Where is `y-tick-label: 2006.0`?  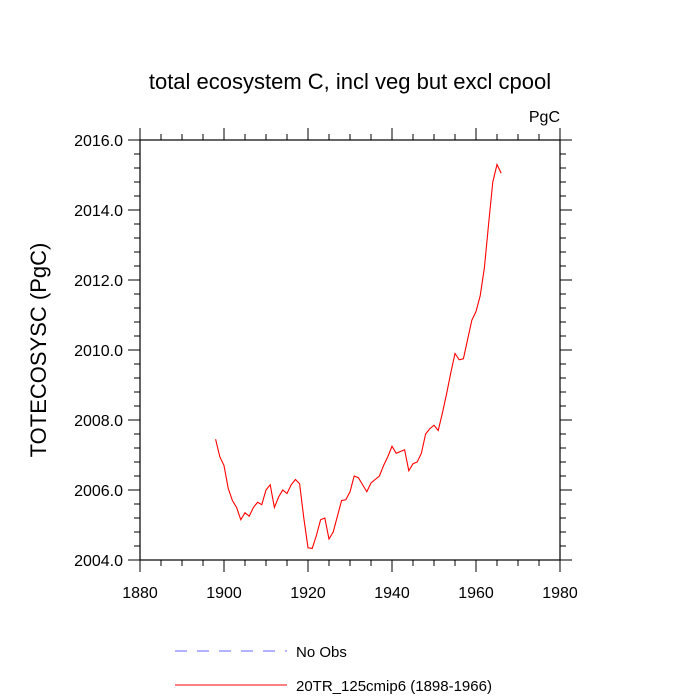
y-tick-label: 2006.0 is located at coordinates (98, 491).